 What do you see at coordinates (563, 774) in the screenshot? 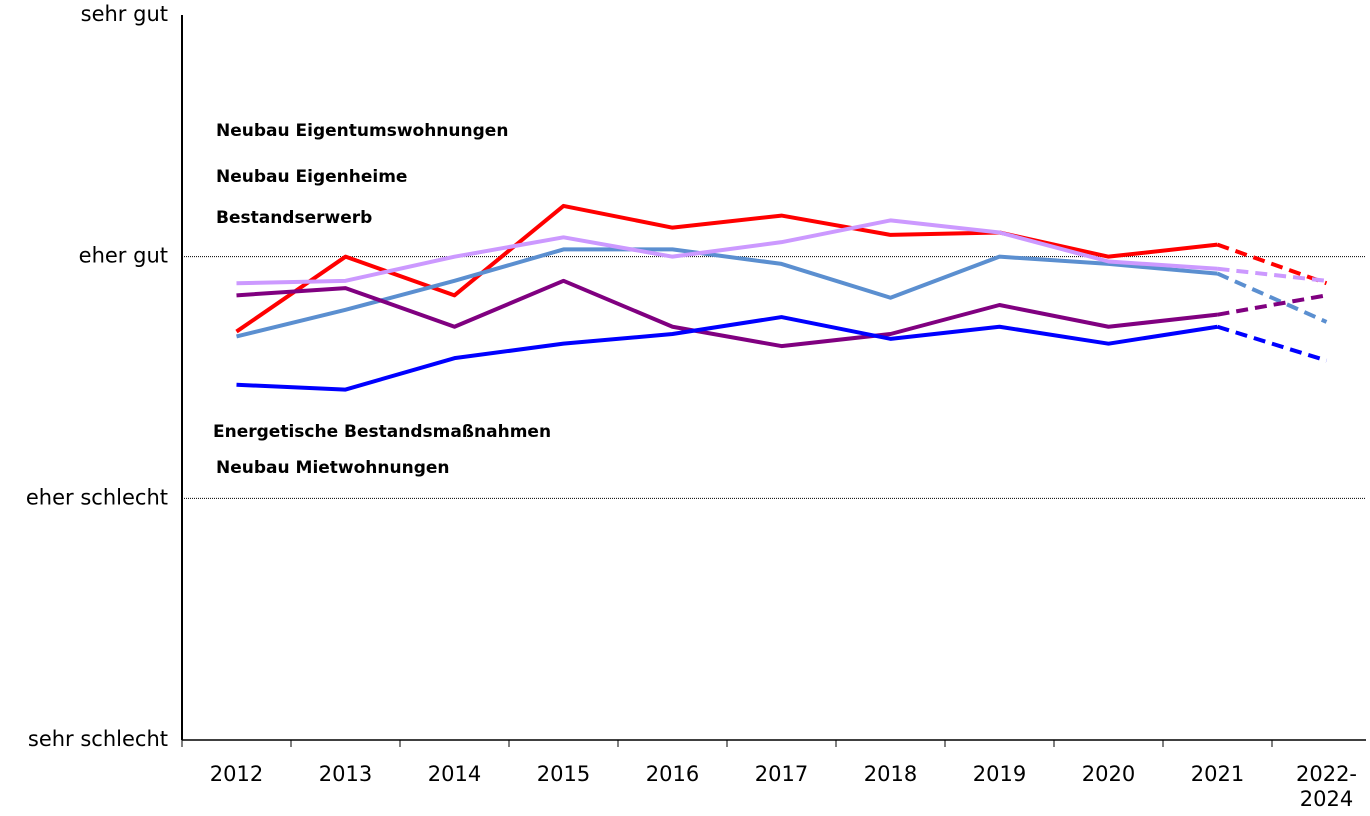
I see `x-tick-label: 2015` at bounding box center [563, 774].